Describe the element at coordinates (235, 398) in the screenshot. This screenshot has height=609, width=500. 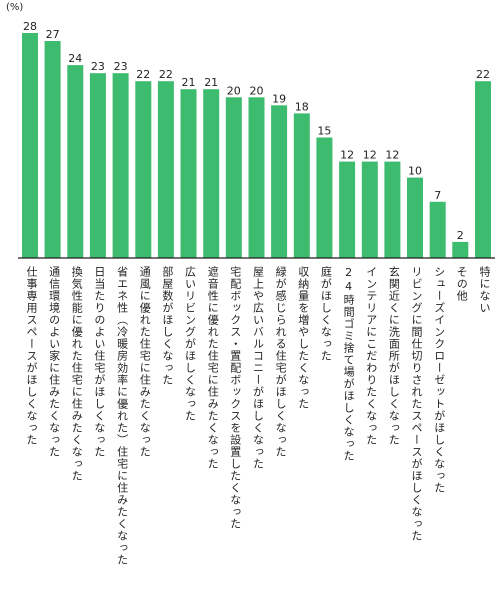
I see `category-label: 宅配ボックス・置配ボックスを設置したくなった` at that location.